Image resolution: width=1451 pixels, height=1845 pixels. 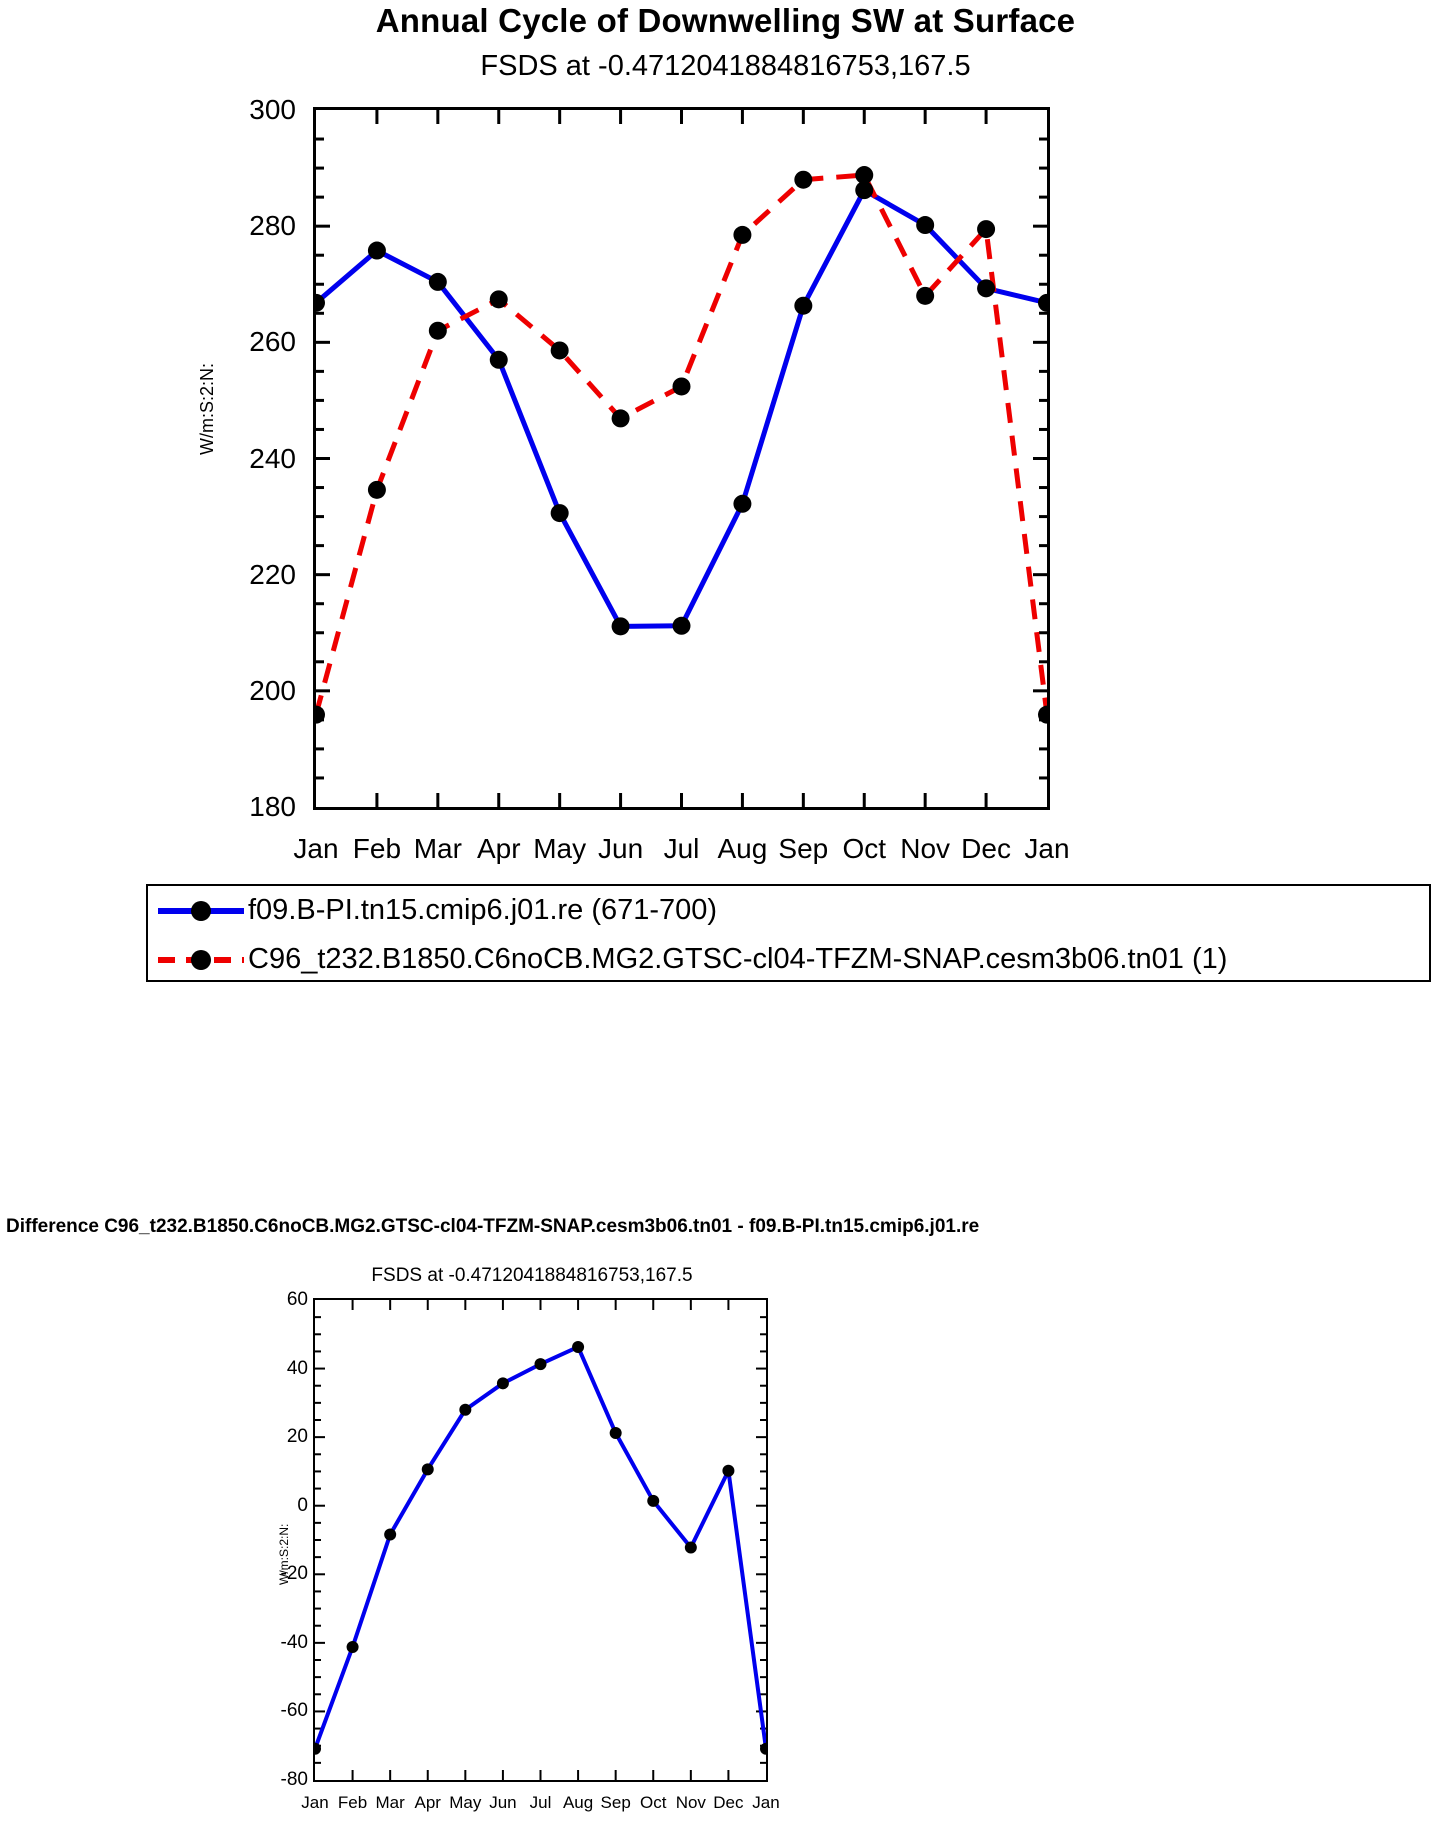 I want to click on main-subtitle: FSDS at -0.4712041884816753,167.5, so click(x=725, y=66).